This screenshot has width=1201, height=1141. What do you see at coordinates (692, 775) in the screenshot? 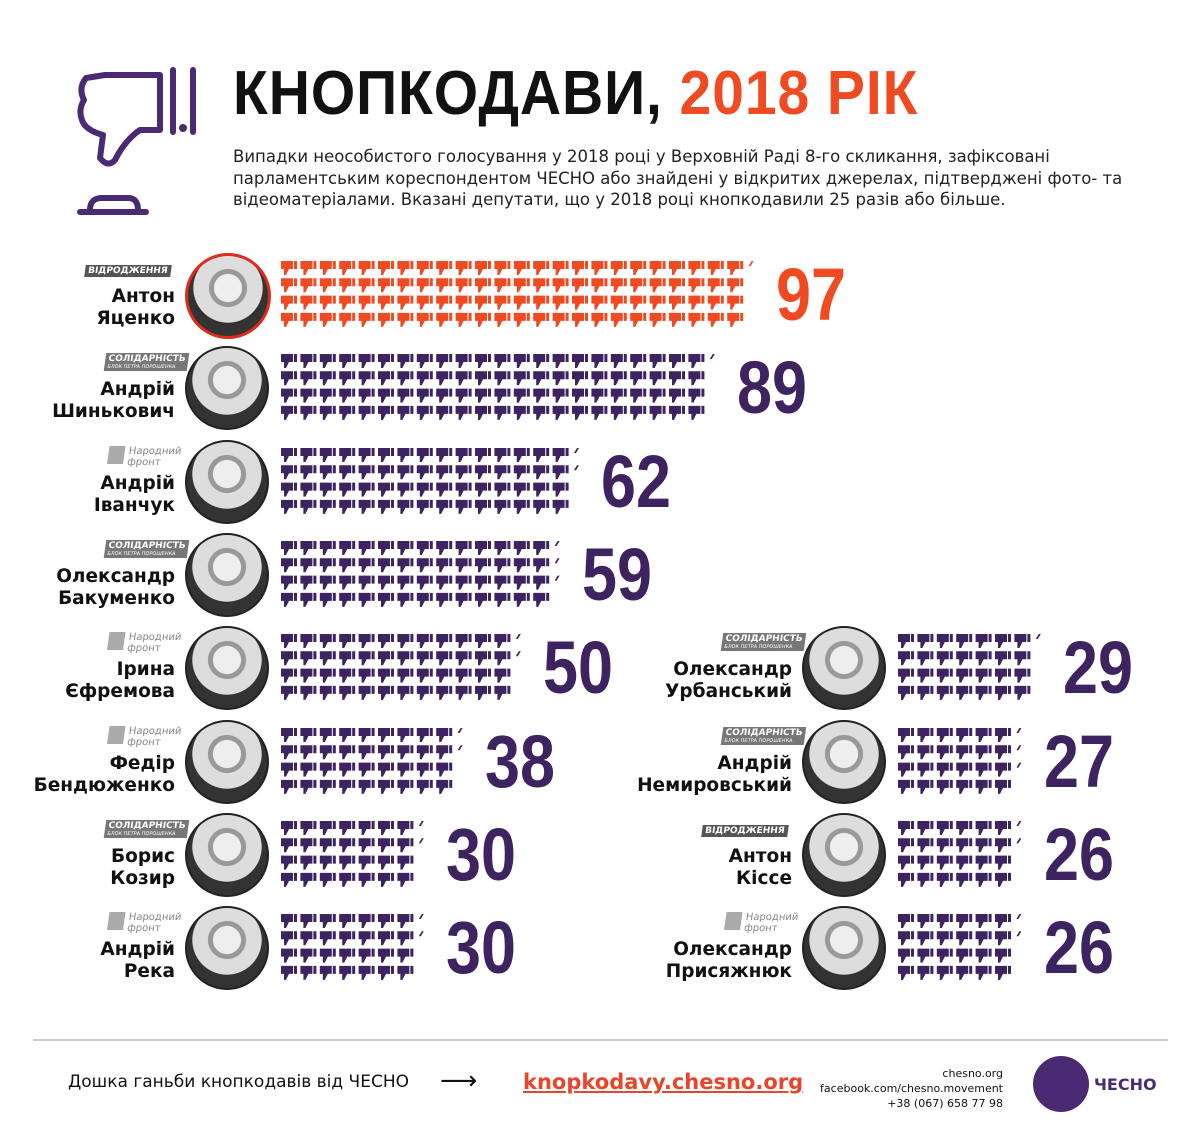
I see `deputy-name: Андрій Немировський` at bounding box center [692, 775].